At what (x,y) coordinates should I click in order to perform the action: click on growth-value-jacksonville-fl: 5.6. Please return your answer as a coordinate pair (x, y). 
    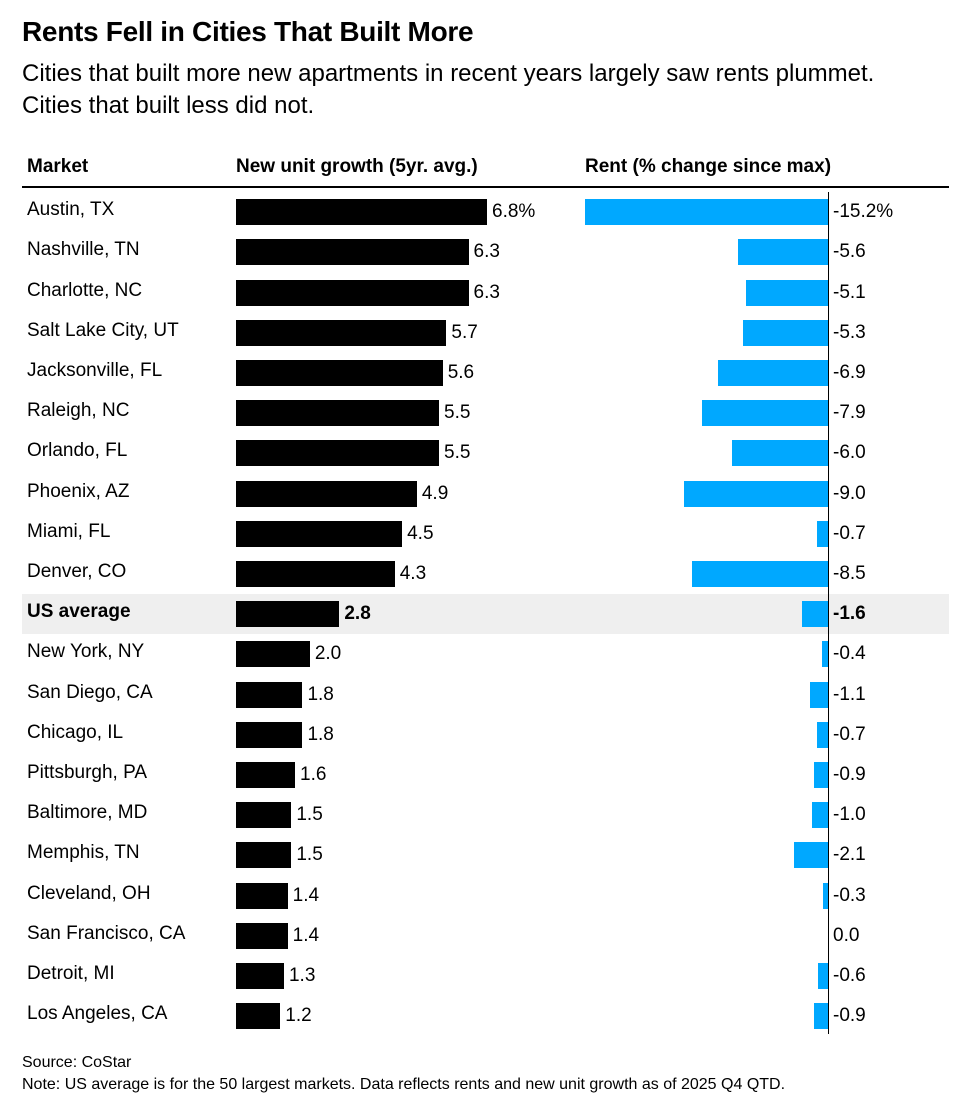
    Looking at the image, I should click on (461, 372).